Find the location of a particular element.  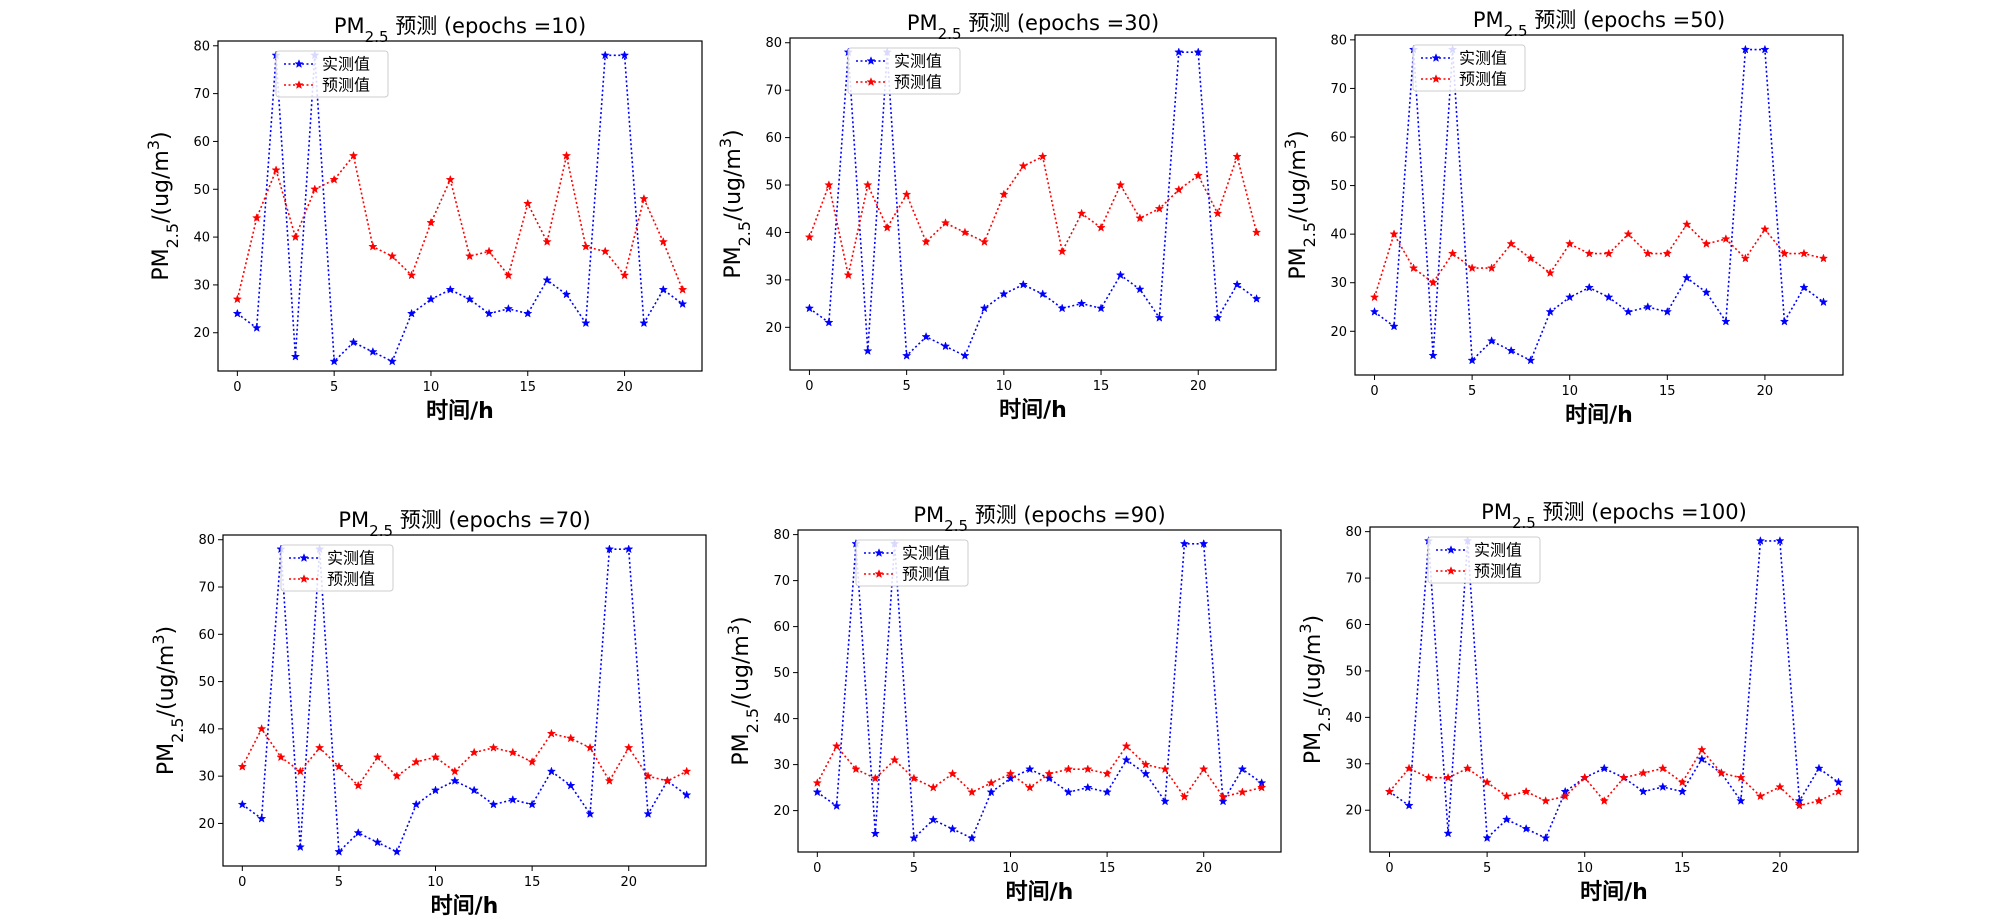

title-suffix: 预测 (epochs =100) is located at coordinates (1641, 512).